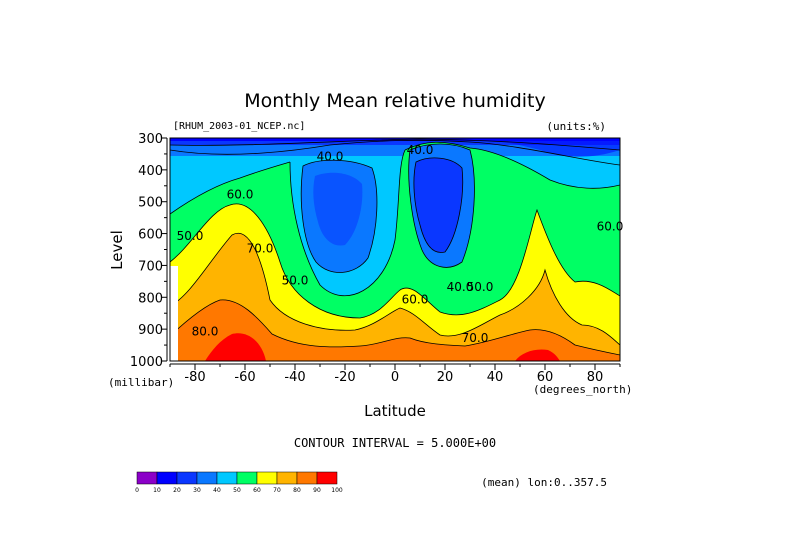 The image size is (789, 558). Describe the element at coordinates (244, 377) in the screenshot. I see `x-tick-label: -60` at that location.